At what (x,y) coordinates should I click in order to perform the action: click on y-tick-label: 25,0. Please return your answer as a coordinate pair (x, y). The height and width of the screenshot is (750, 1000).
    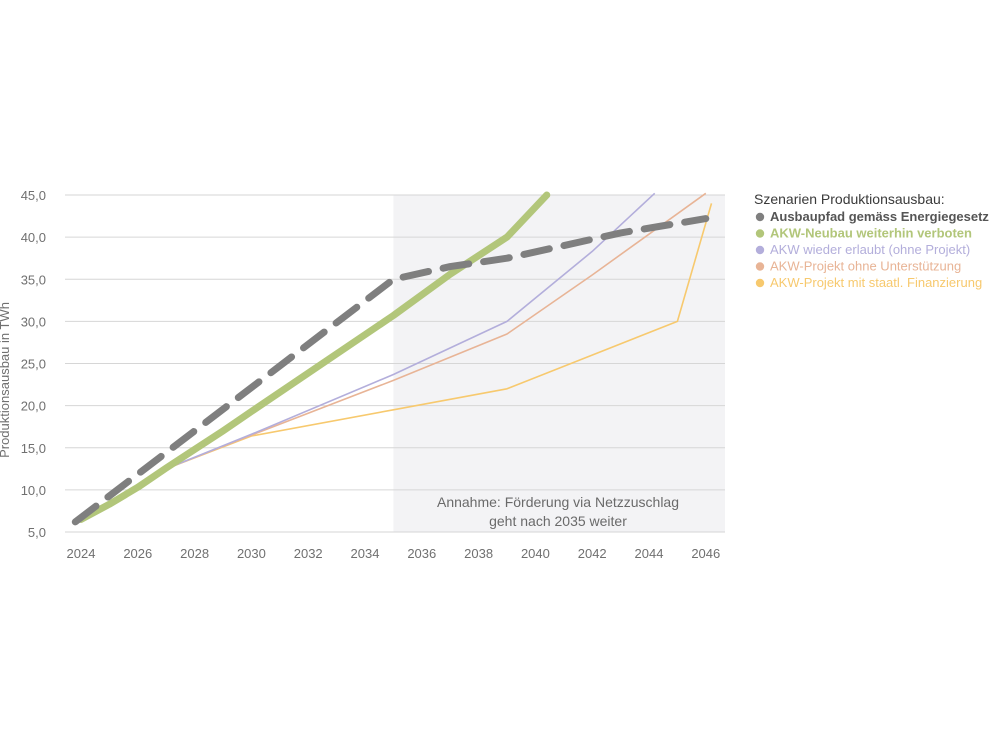
    Looking at the image, I should click on (33, 364).